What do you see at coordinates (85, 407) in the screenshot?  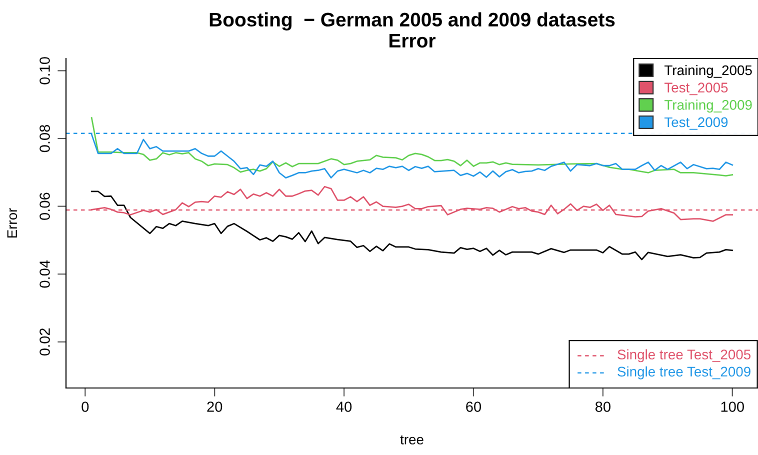 I see `x-tick-label: 0` at bounding box center [85, 407].